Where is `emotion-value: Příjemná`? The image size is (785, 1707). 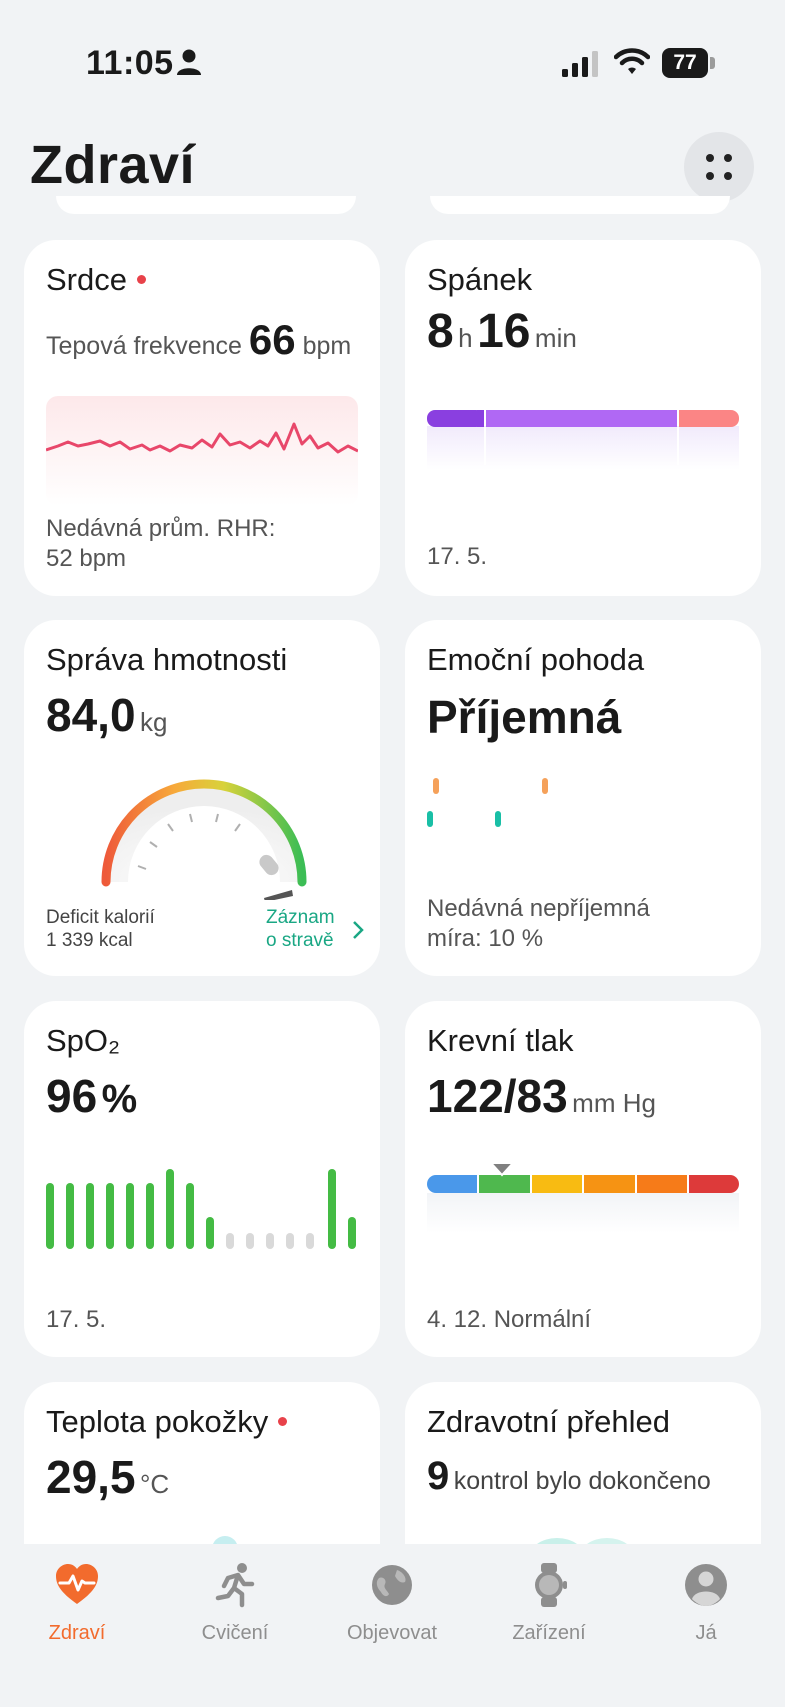 emotion-value: Příjemná is located at coordinates (524, 717).